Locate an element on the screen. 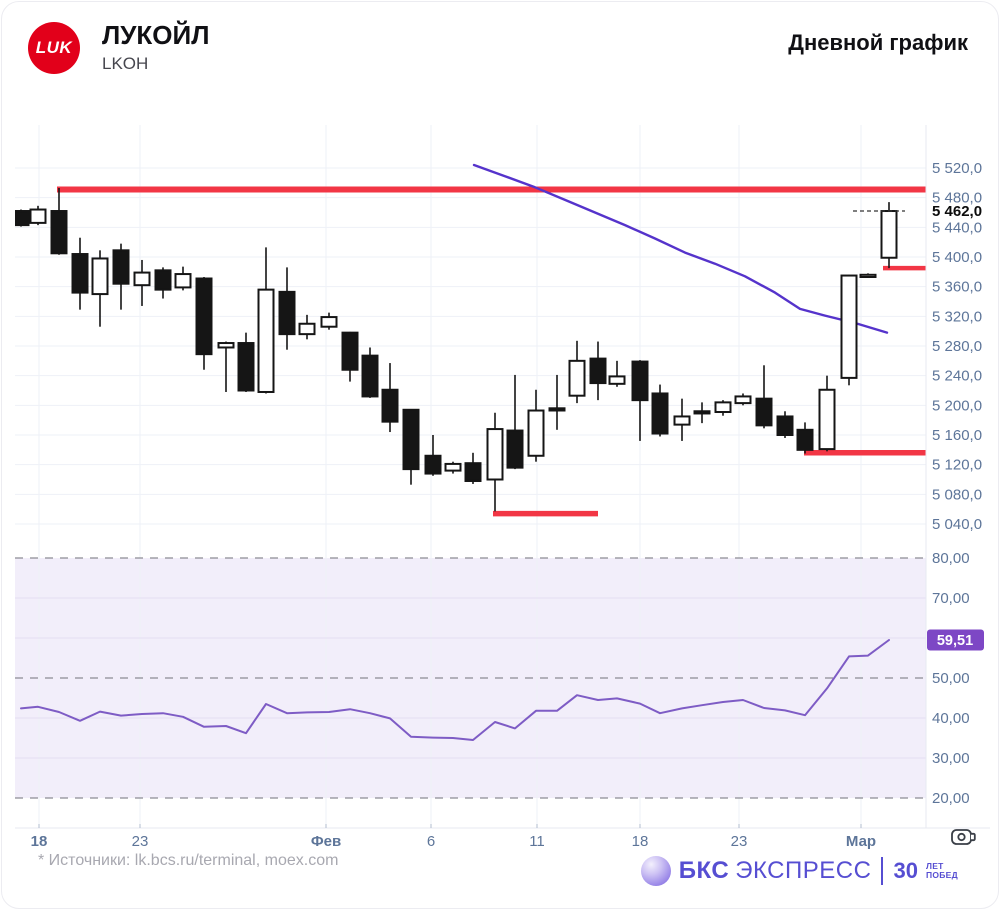 The height and width of the screenshot is (910, 1000). price-tick-label: 5 520,0 is located at coordinates (957, 168).